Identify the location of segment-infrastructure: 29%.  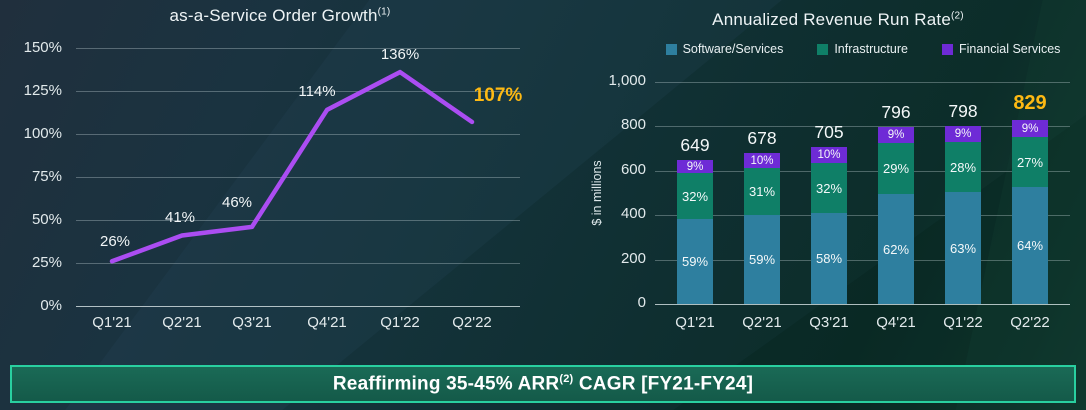
(896, 168).